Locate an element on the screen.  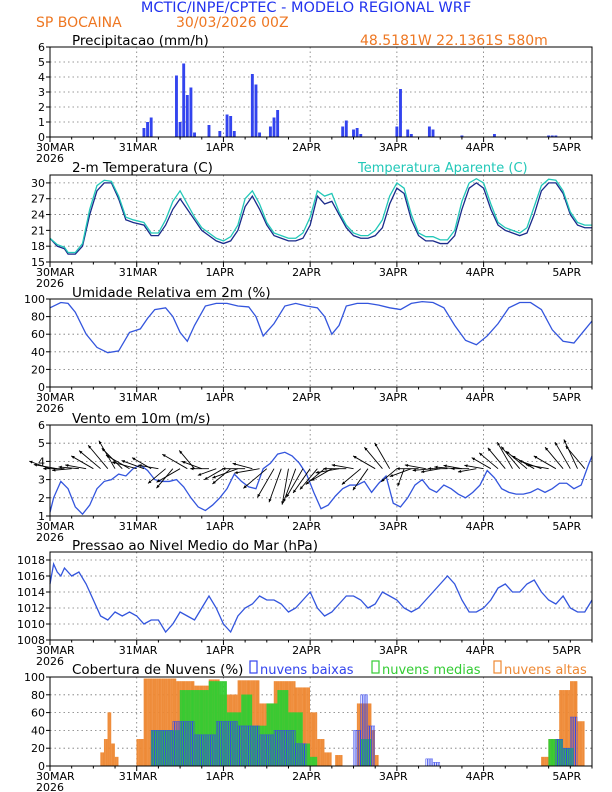
station-coords: 48.5181W 22.1361S 580m is located at coordinates (454, 41).